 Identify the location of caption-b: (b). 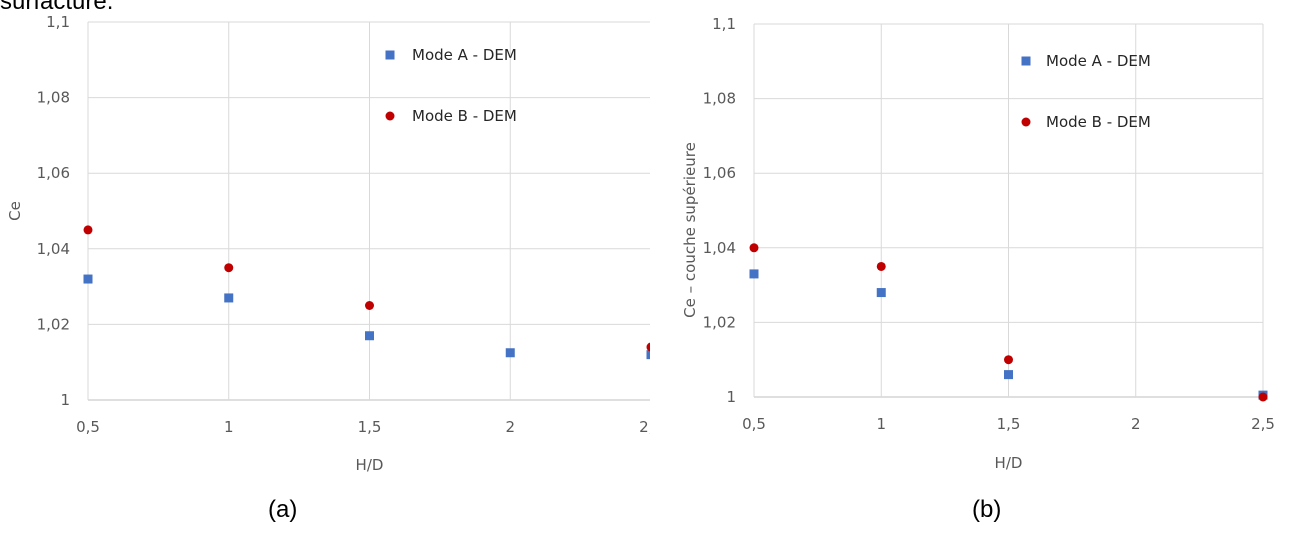
(987, 509).